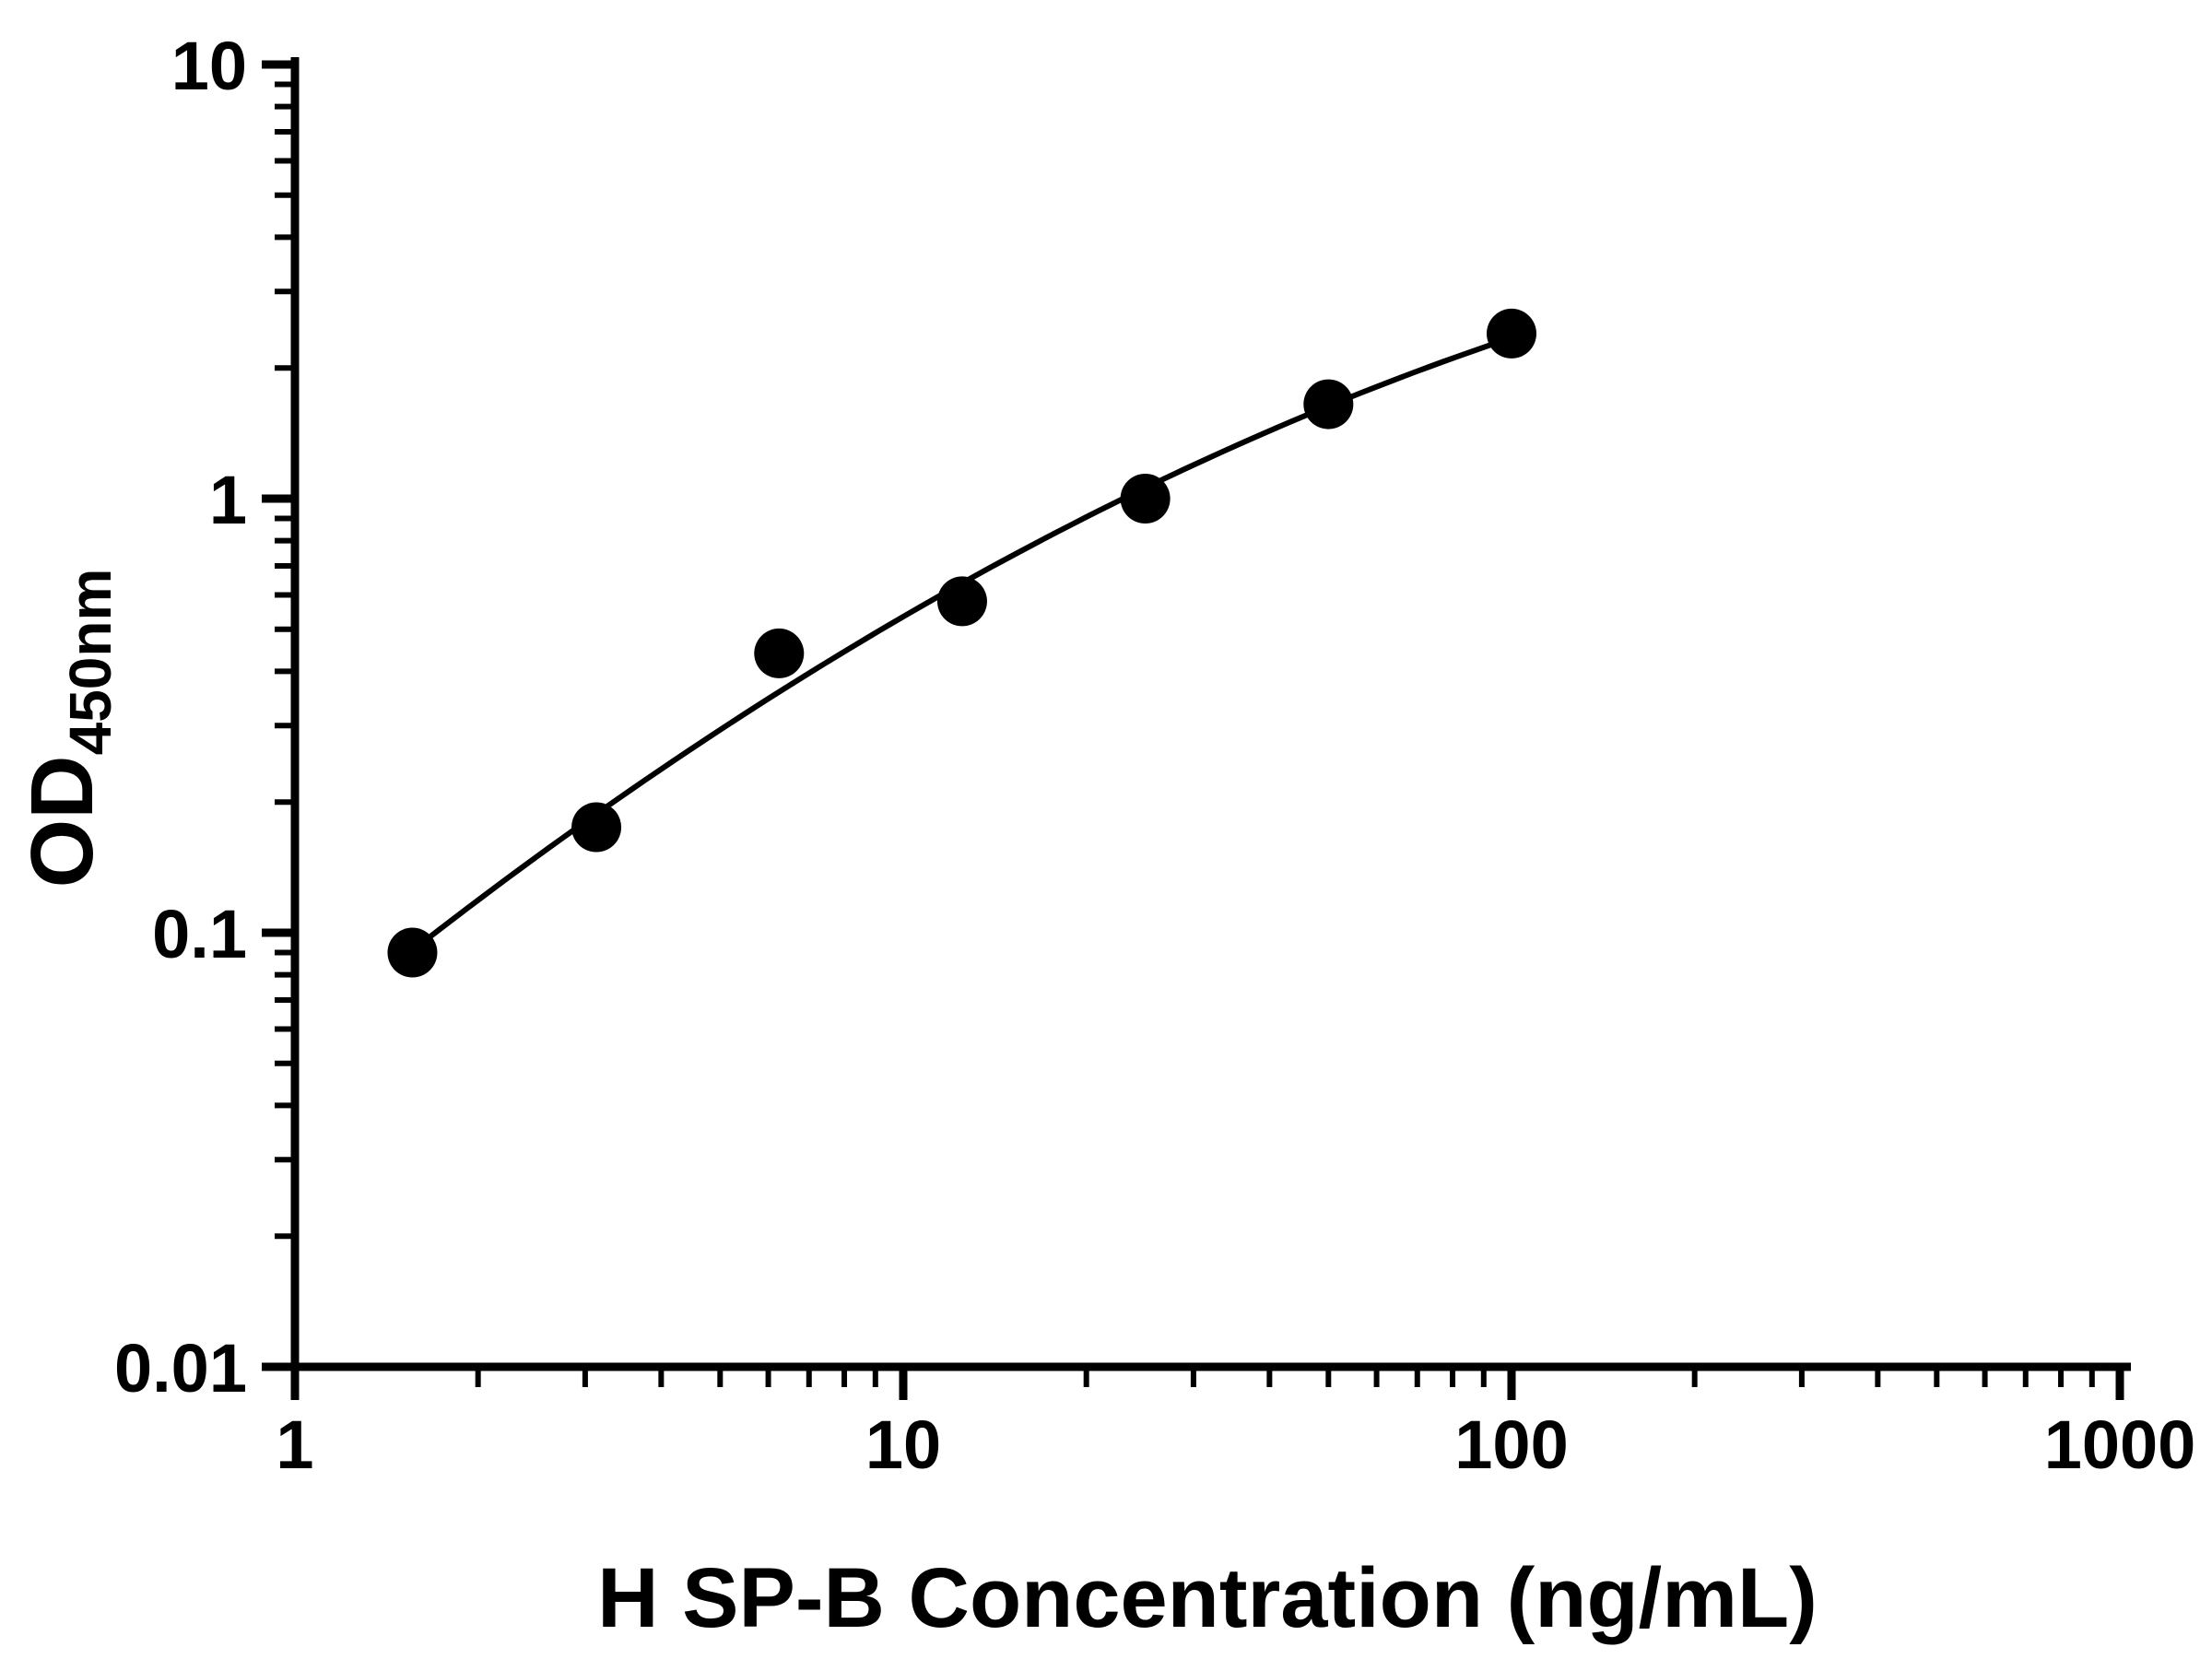 The width and height of the screenshot is (2212, 1659). Describe the element at coordinates (209, 66) in the screenshot. I see `y-tick-label: 10` at that location.